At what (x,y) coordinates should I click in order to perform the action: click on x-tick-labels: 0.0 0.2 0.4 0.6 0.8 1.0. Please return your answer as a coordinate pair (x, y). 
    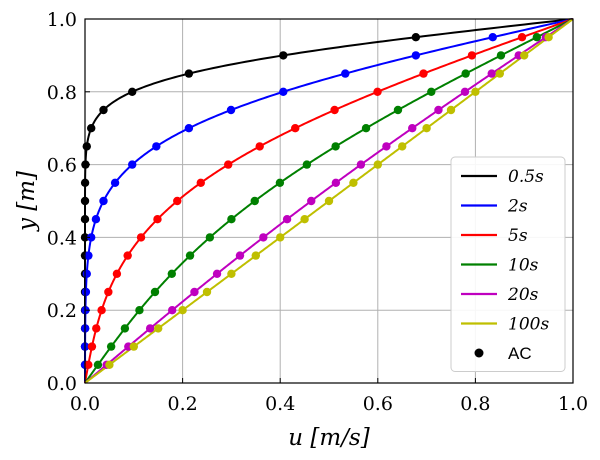
    Looking at the image, I should click on (329, 404).